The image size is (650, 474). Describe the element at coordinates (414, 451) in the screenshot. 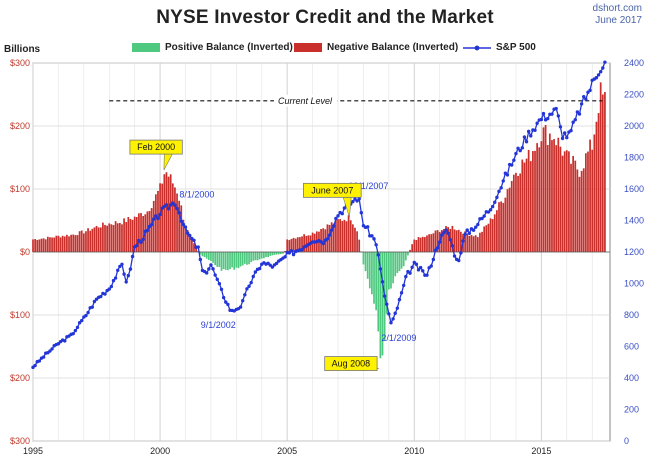

I see `x-tick-label: 2010` at that location.